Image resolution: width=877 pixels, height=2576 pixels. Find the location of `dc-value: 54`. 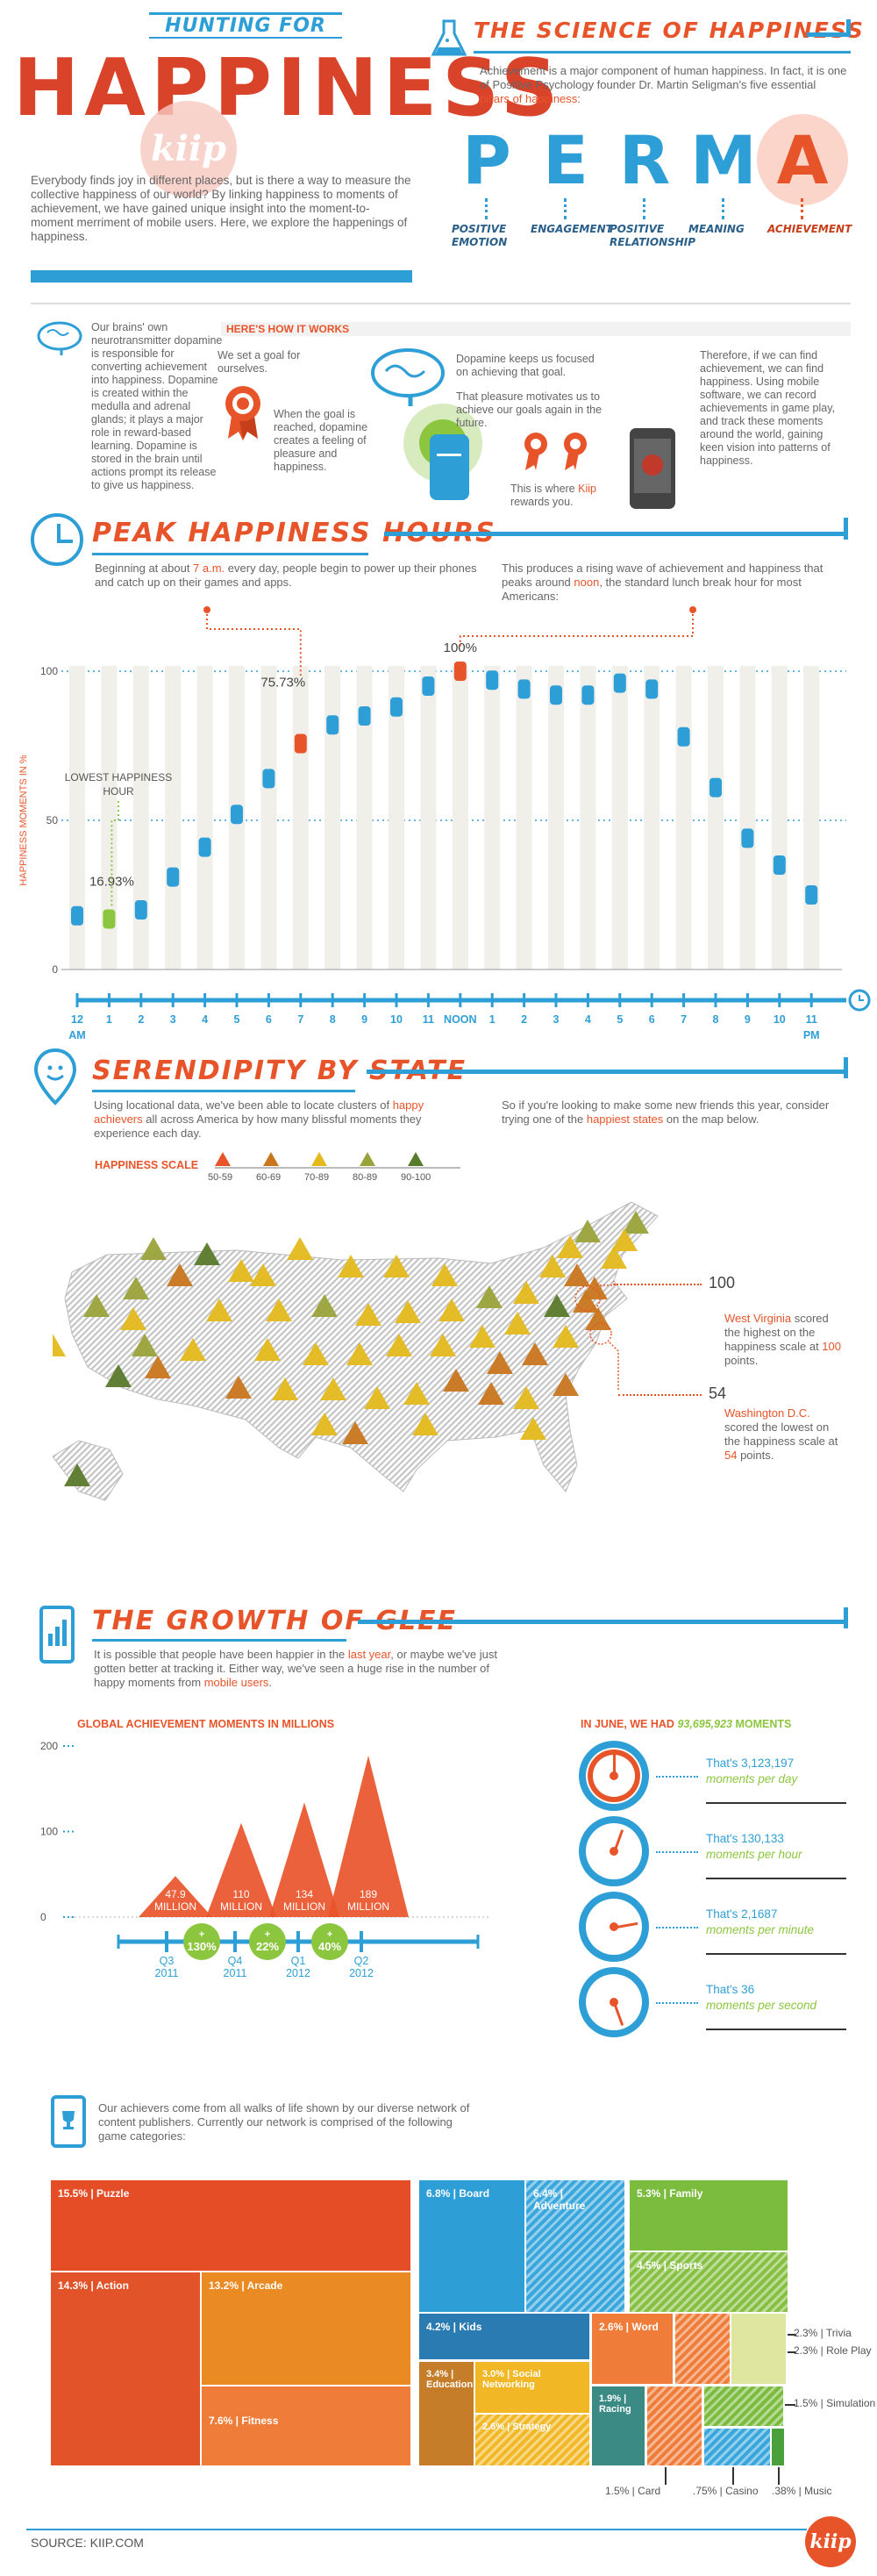

dc-value: 54 is located at coordinates (718, 1393).